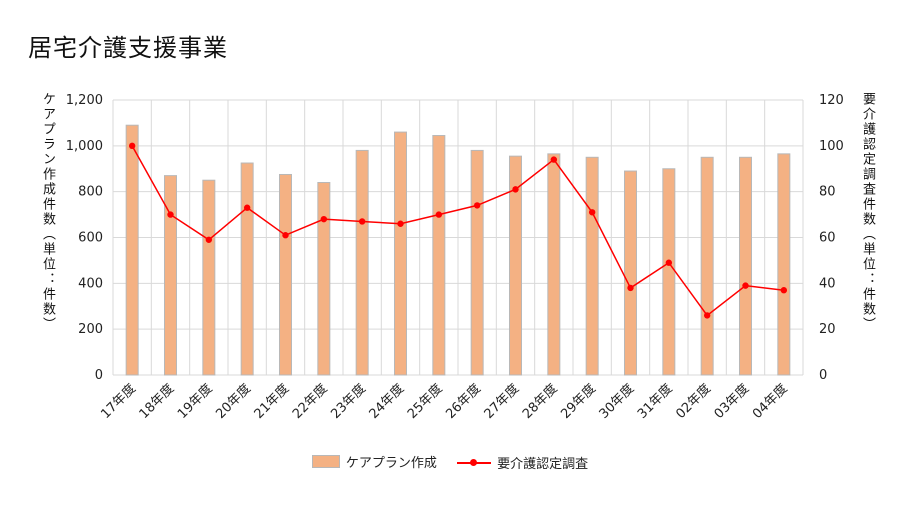  I want to click on y-right-tick-label: 60, so click(827, 238).